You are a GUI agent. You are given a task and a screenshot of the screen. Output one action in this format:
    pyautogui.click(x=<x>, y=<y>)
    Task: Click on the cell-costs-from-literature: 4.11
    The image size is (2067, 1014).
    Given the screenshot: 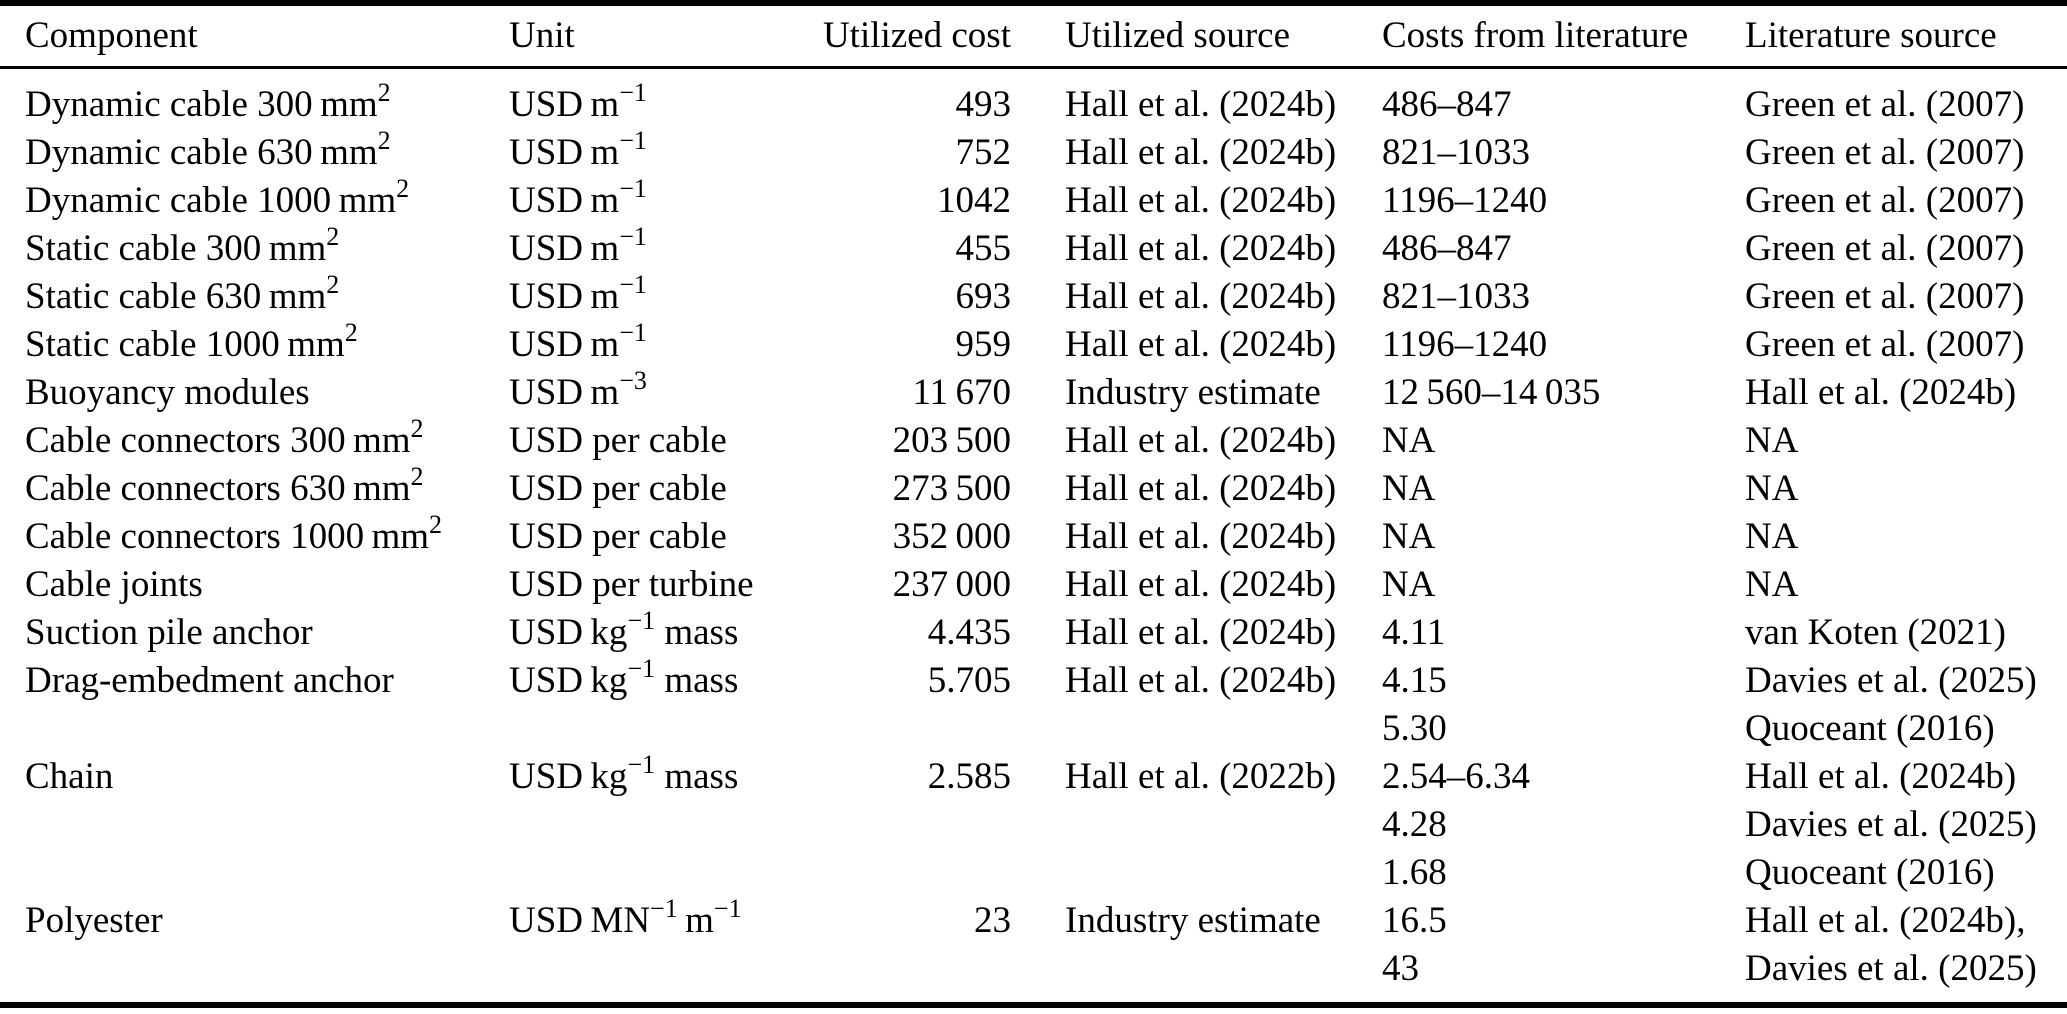 What is the action you would take?
    pyautogui.click(x=1414, y=632)
    